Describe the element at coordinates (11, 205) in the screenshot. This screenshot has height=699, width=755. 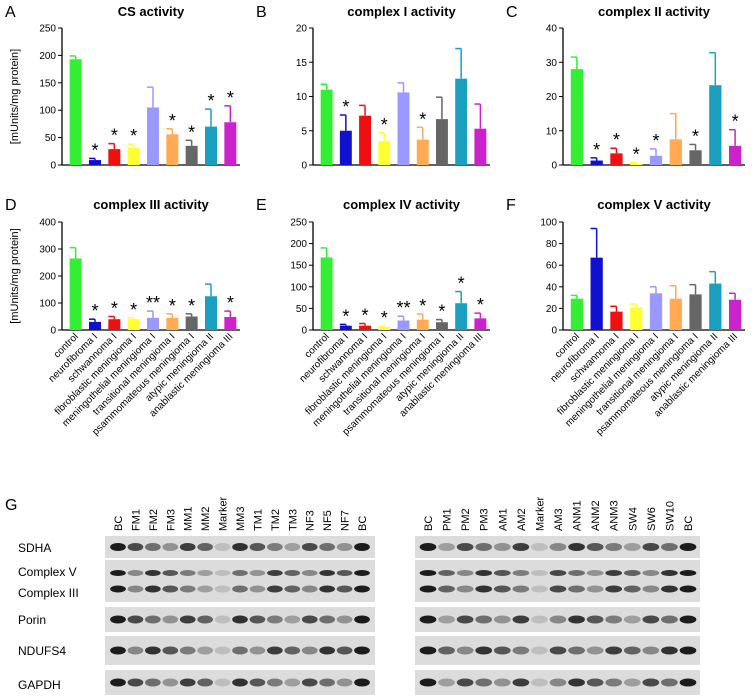
I see `panel-letter: D` at that location.